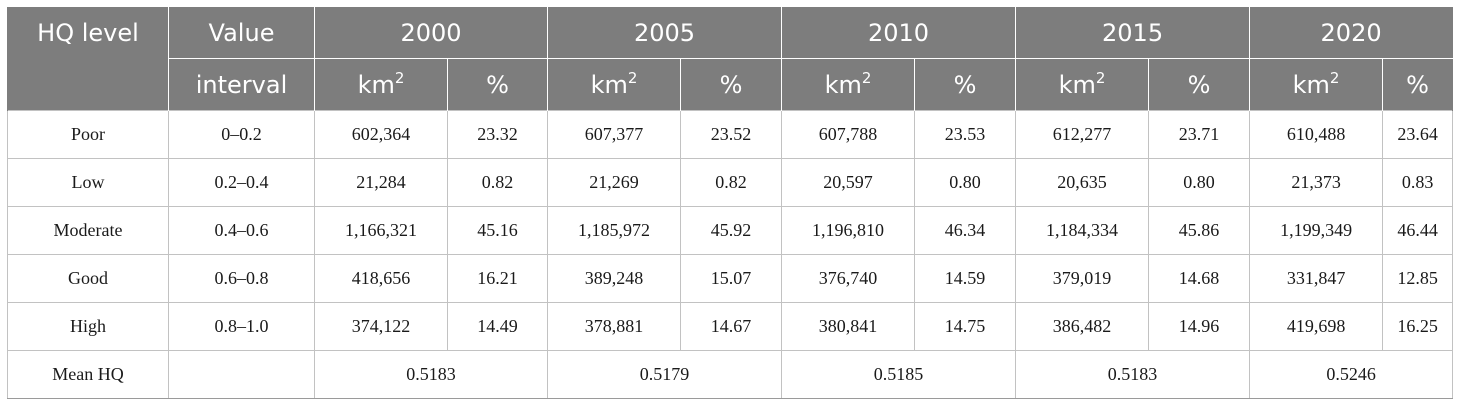  Describe the element at coordinates (241, 374) in the screenshot. I see `mean-row-interval` at that location.